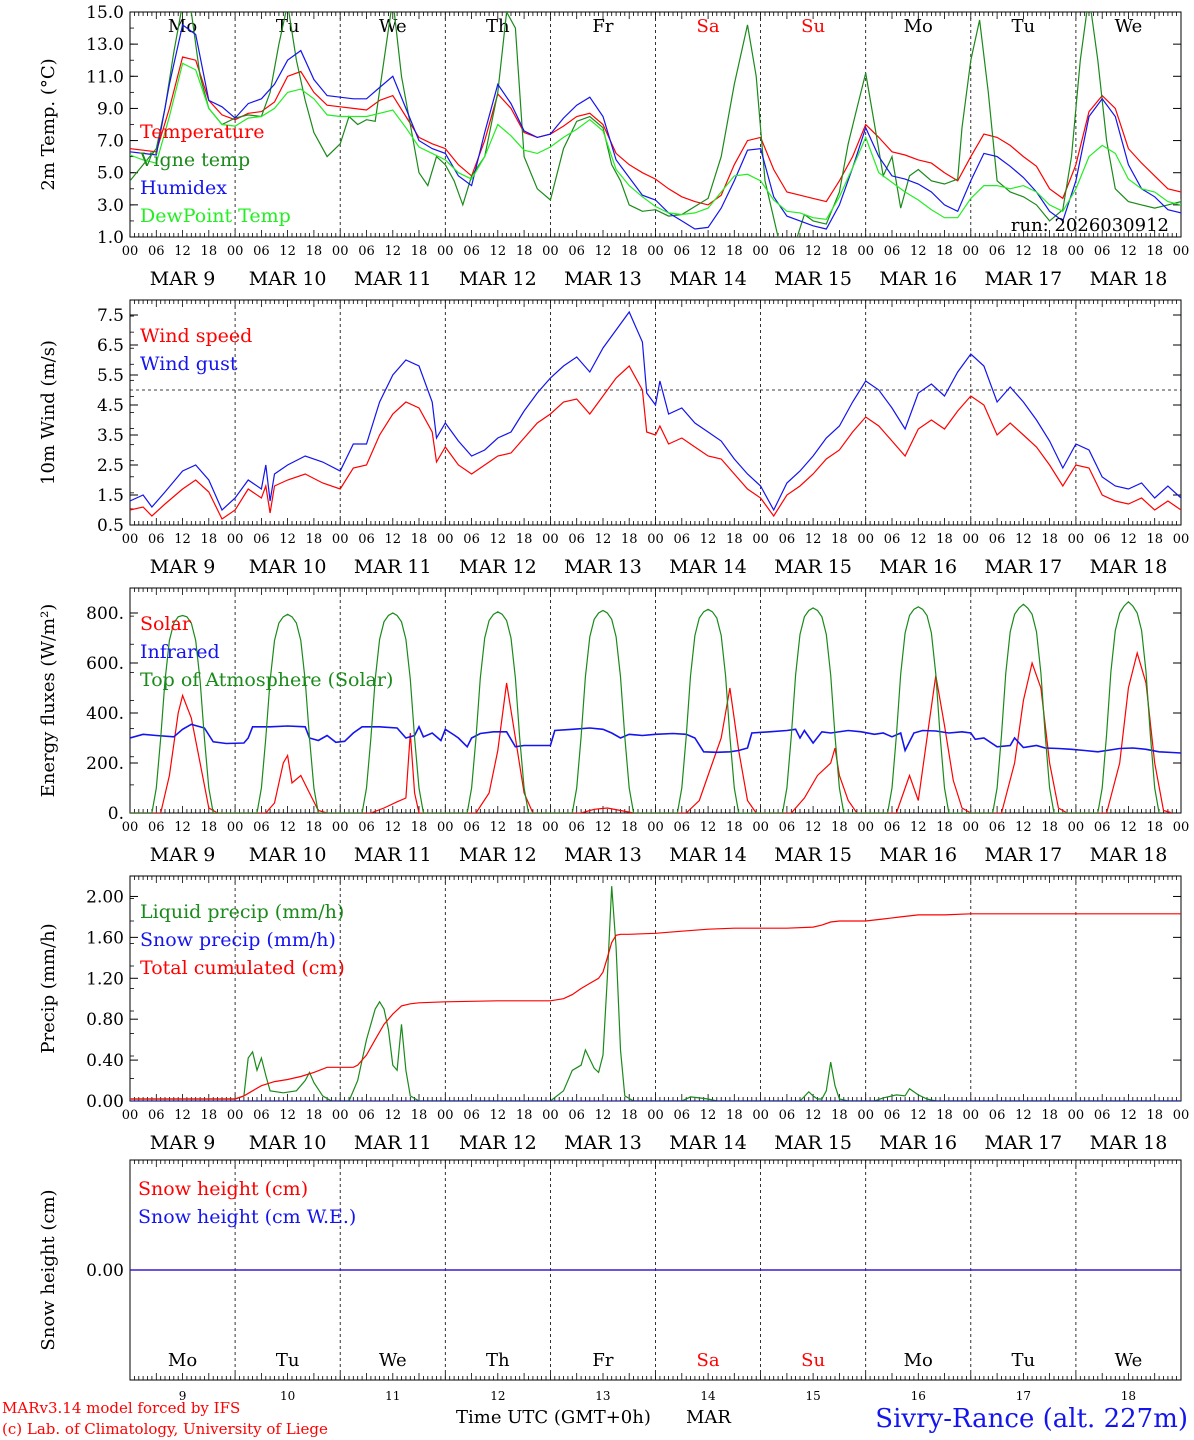 The width and height of the screenshot is (1194, 1440). Describe the element at coordinates (1128, 1396) in the screenshot. I see `x-date-label: 18` at that location.